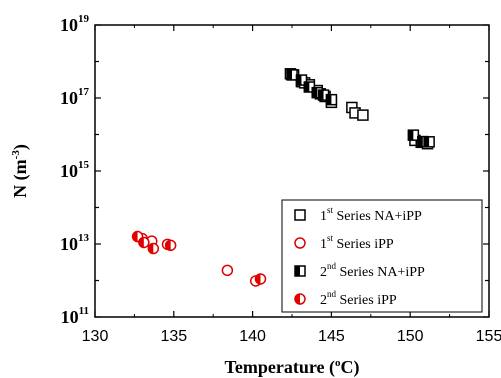  What do you see at coordinates (75, 24) in the screenshot?
I see `y-tick-label: 1019` at bounding box center [75, 24].